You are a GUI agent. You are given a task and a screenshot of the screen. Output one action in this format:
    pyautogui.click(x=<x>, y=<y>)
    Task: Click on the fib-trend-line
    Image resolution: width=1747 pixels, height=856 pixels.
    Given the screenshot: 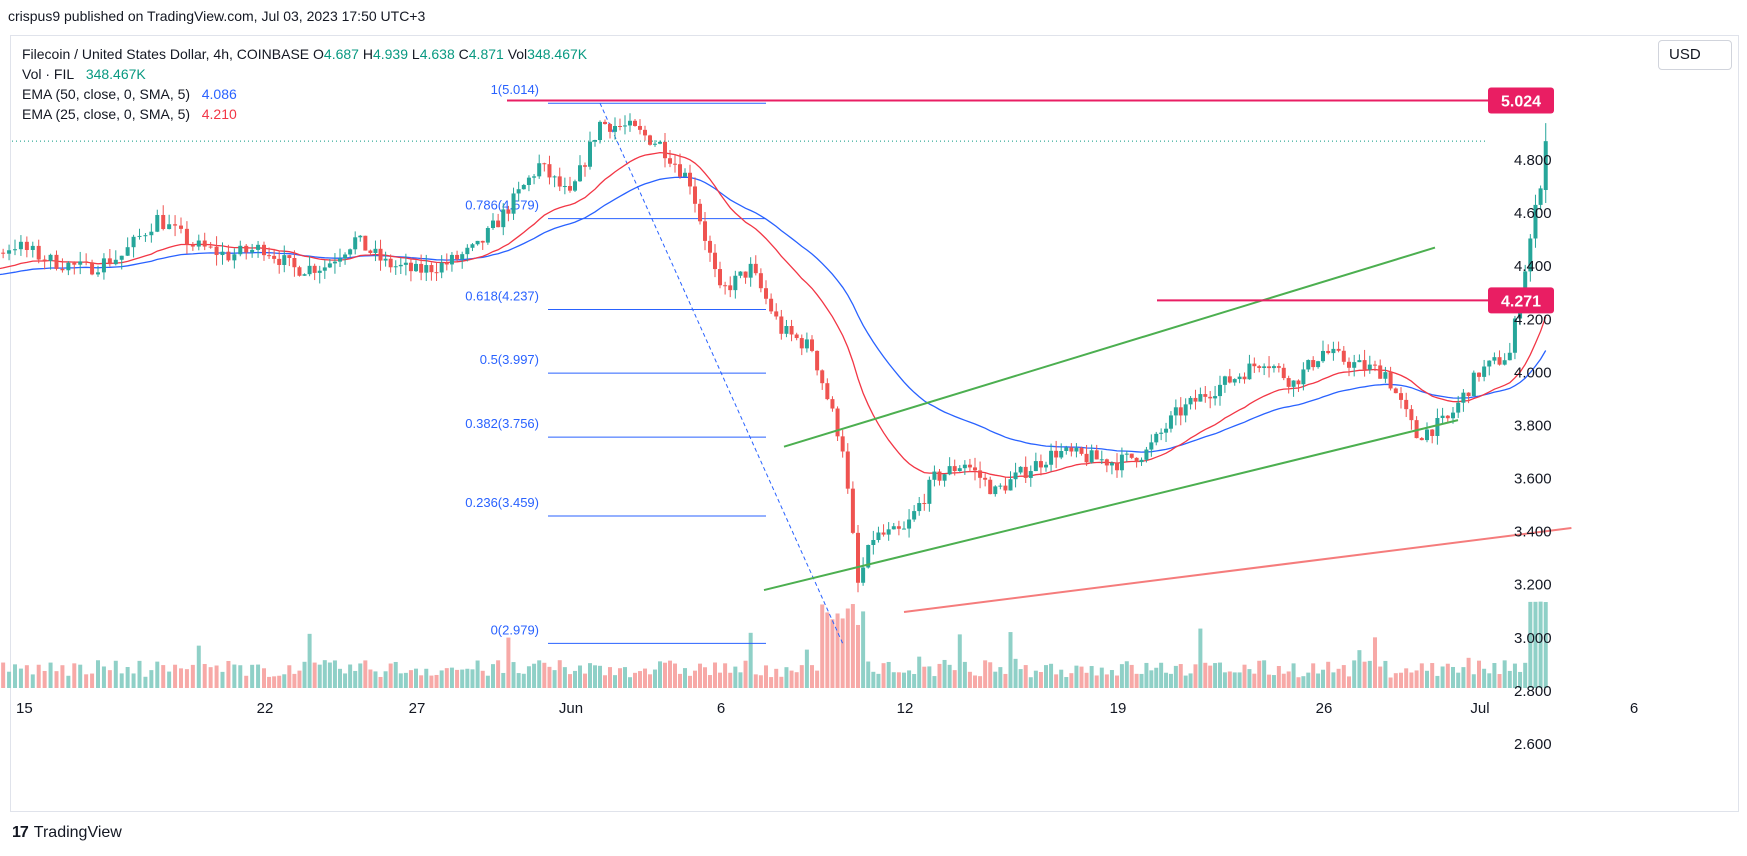 What is the action you would take?
    pyautogui.click(x=721, y=373)
    